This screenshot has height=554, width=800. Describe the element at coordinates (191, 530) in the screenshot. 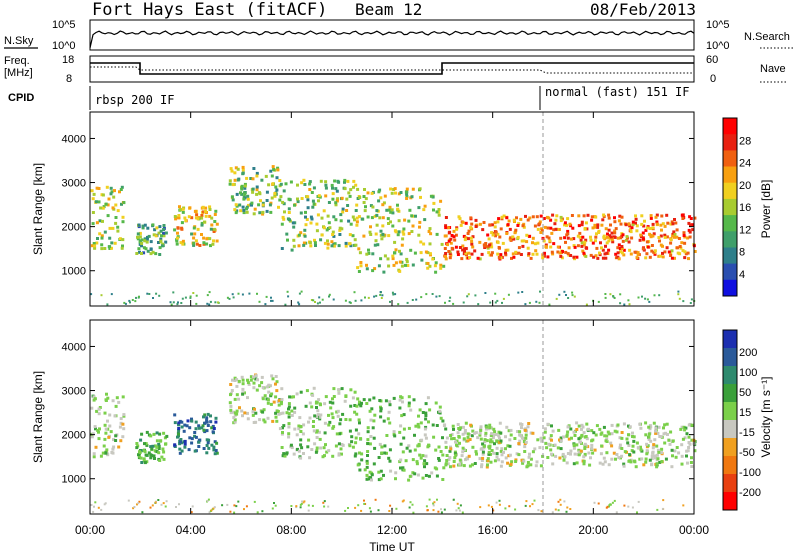

I see `x-tick-label: 04:00` at that location.